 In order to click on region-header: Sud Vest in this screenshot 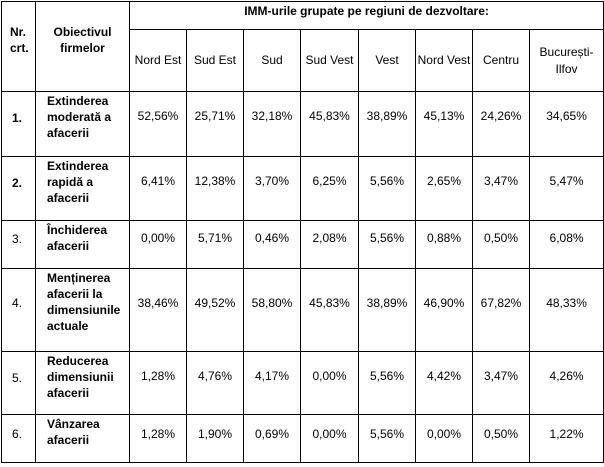, I will do `click(329, 60)`.